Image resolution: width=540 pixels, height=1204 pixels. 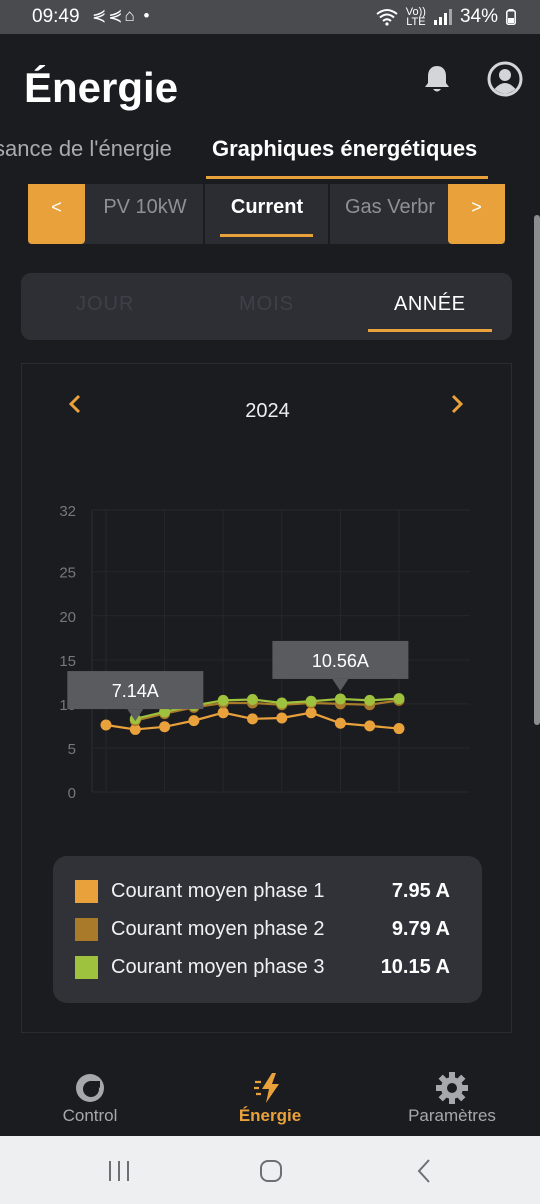 What do you see at coordinates (437, 79) in the screenshot?
I see `bell-icon` at bounding box center [437, 79].